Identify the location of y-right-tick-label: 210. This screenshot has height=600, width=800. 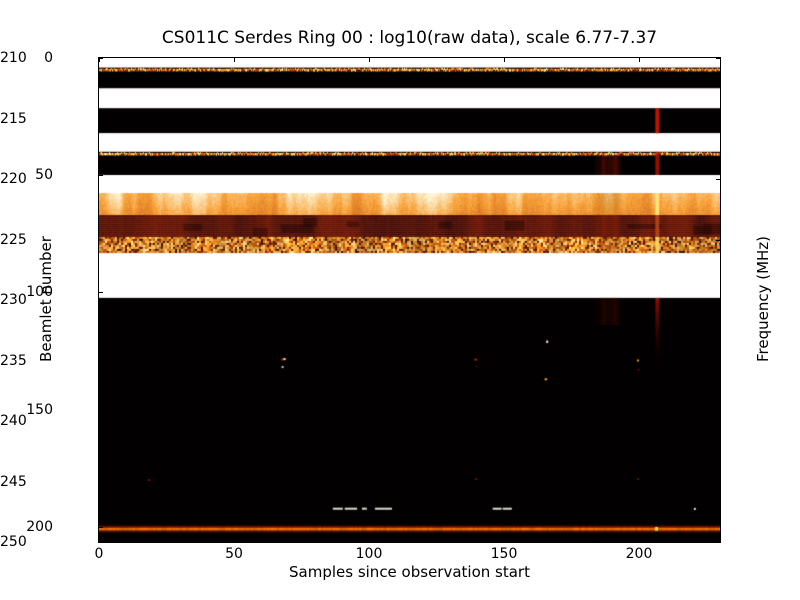
(13, 58).